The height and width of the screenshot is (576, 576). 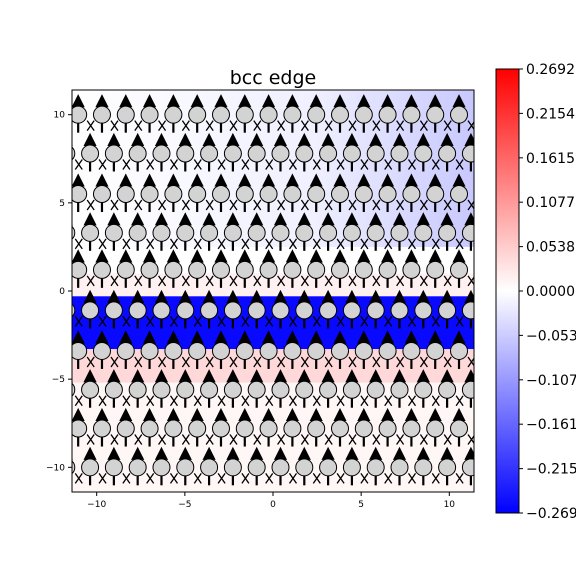 I want to click on chart-title: bcc edge, so click(x=273, y=78).